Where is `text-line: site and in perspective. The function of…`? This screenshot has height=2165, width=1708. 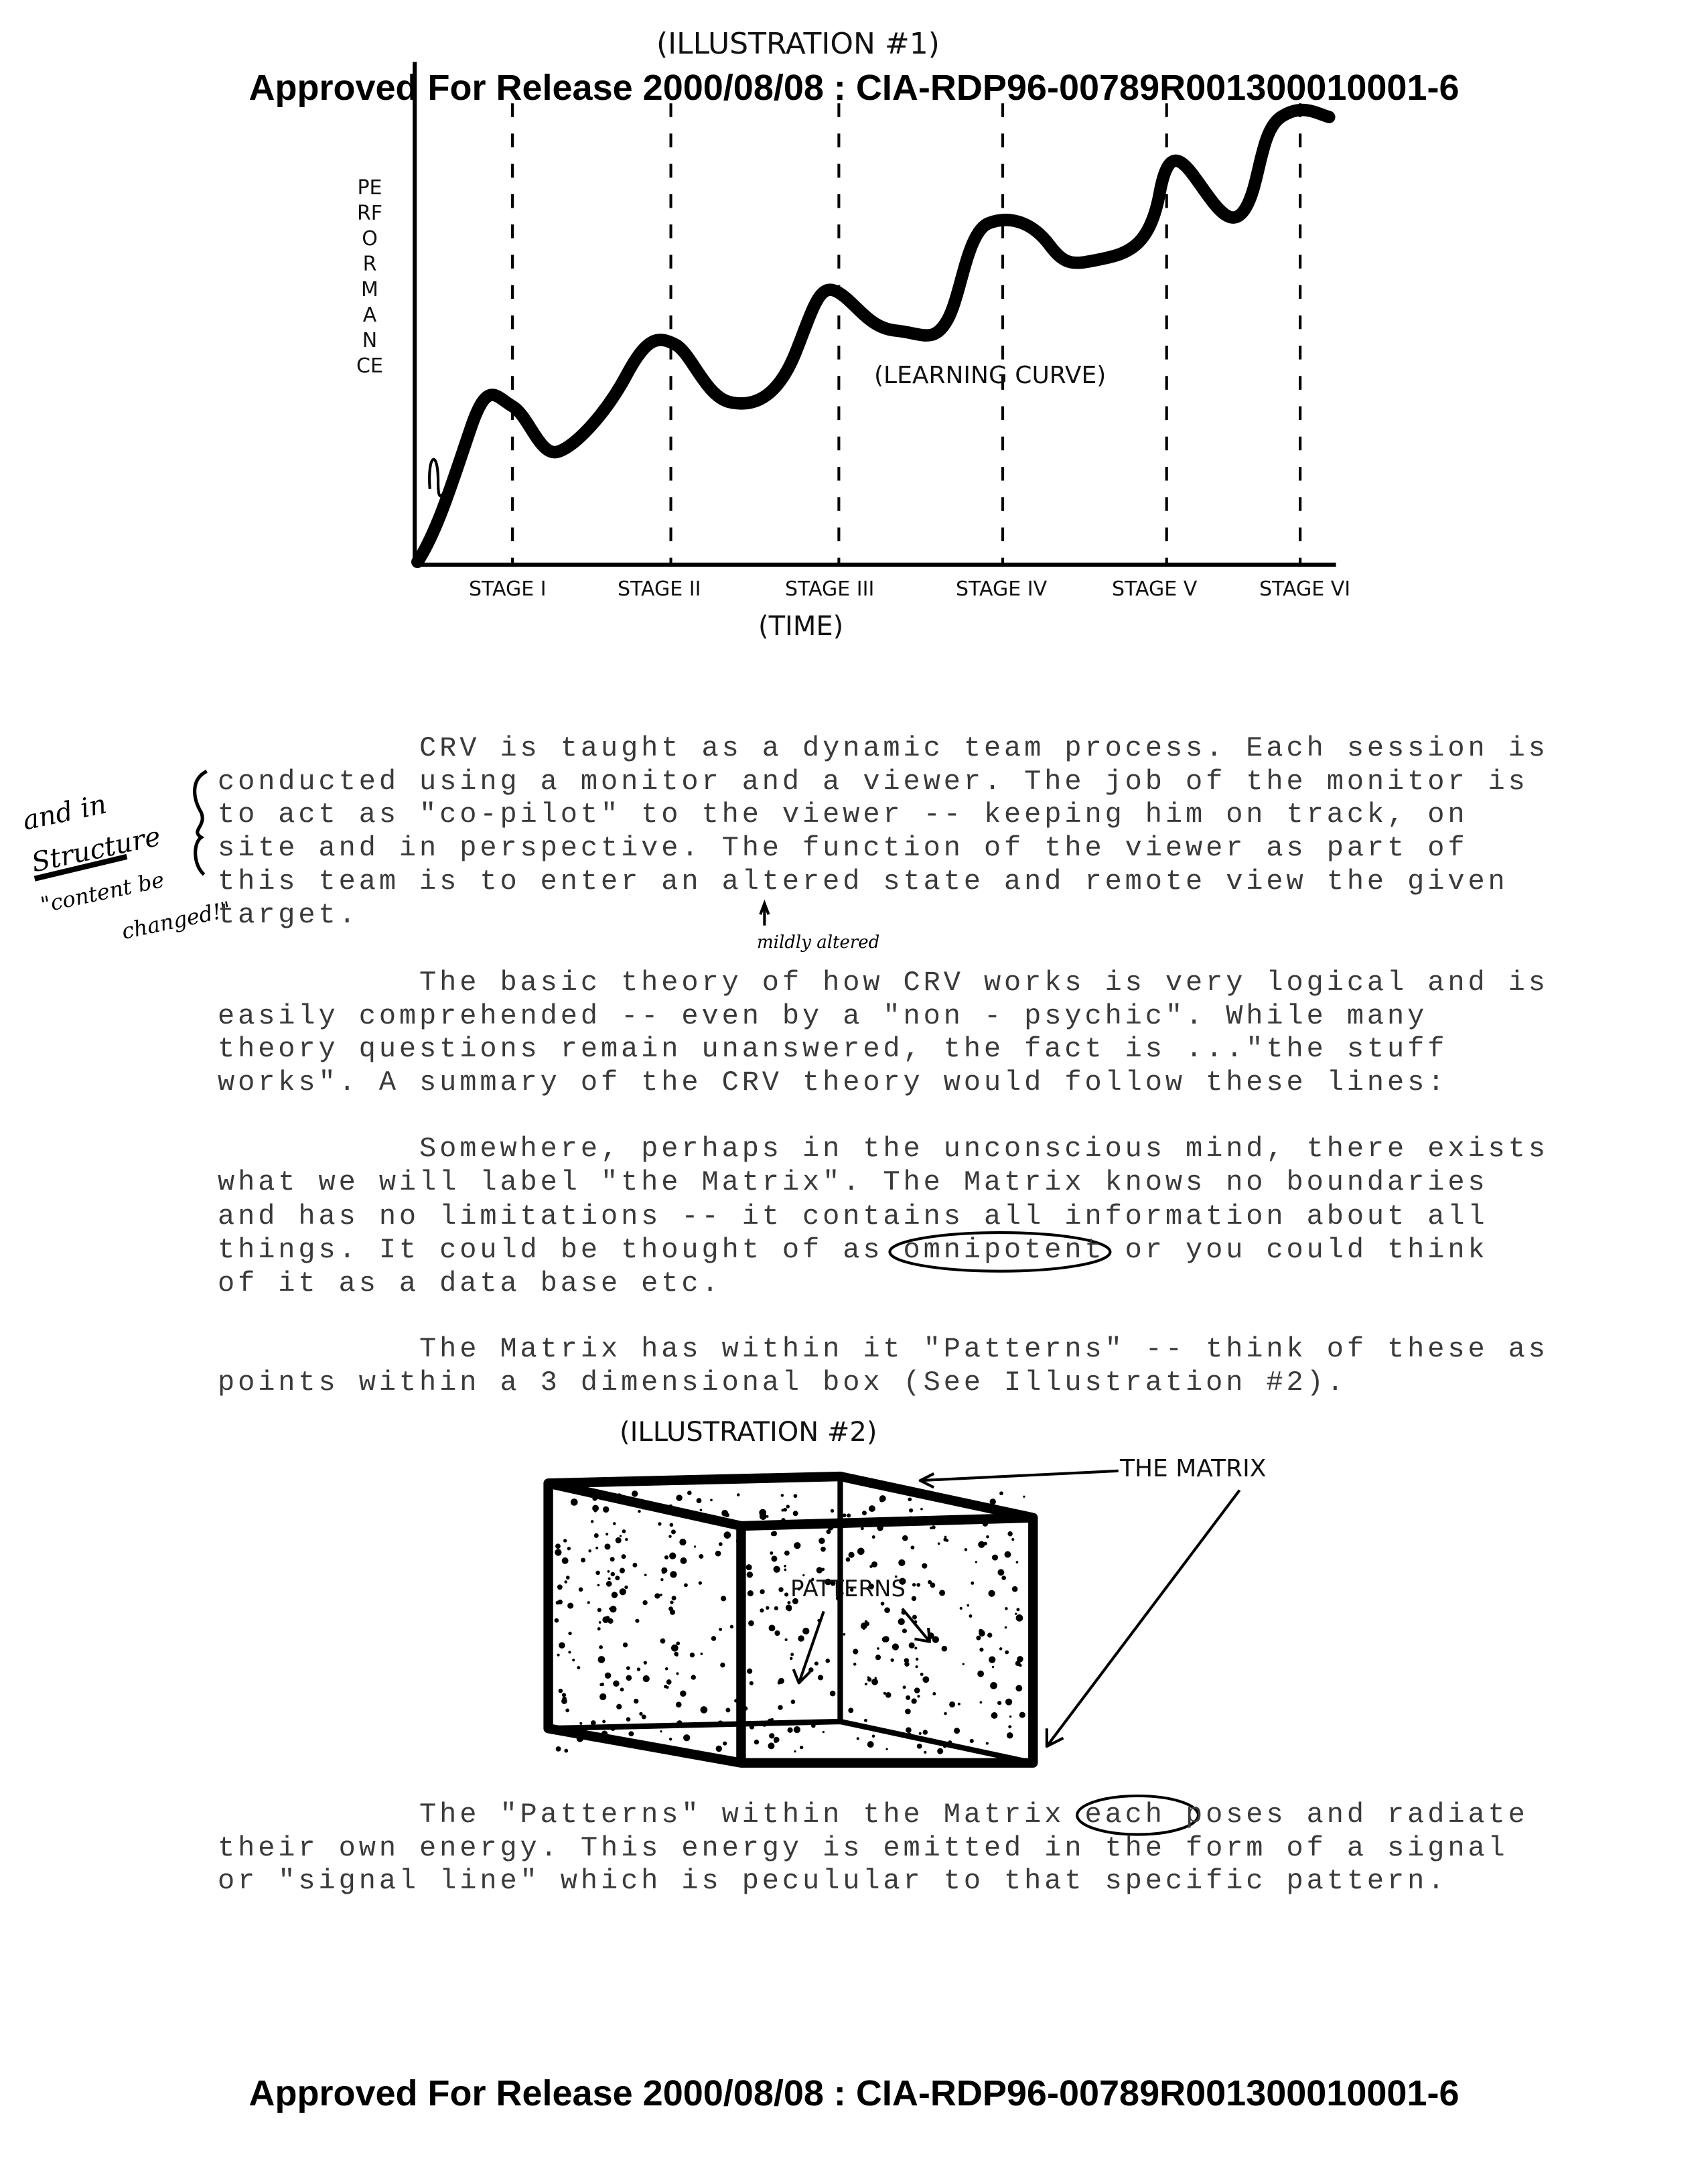 text-line: site and in perspective. The function of… is located at coordinates (843, 848).